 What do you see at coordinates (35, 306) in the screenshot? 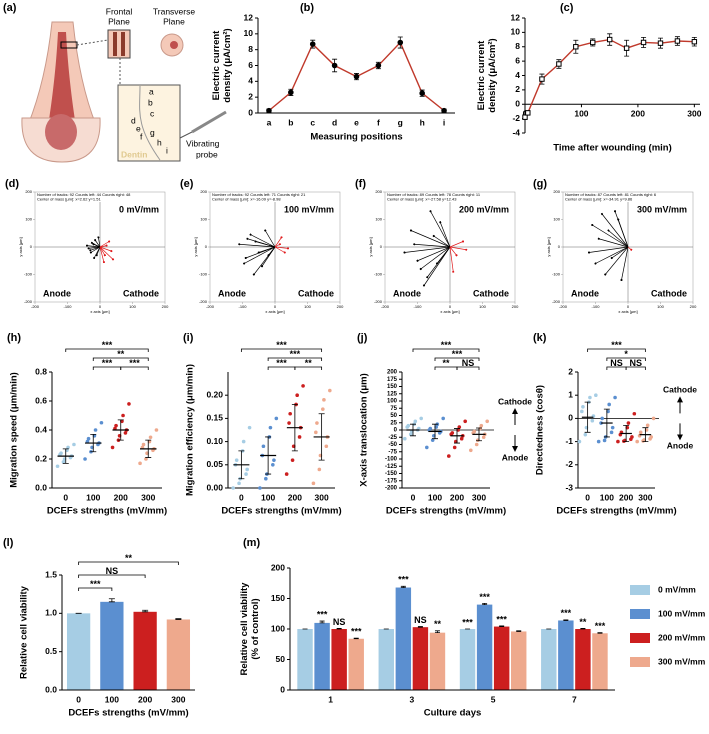
I see `x-tick-label: -200` at bounding box center [35, 306].